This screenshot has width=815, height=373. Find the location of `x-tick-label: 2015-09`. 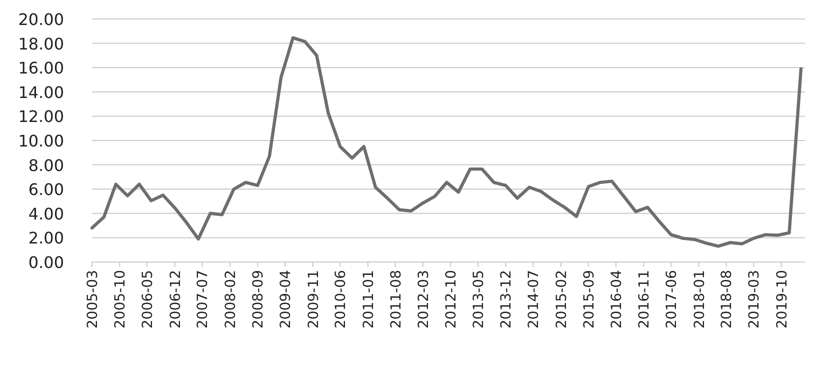

x-tick-label: 2015-09 is located at coordinates (589, 299).